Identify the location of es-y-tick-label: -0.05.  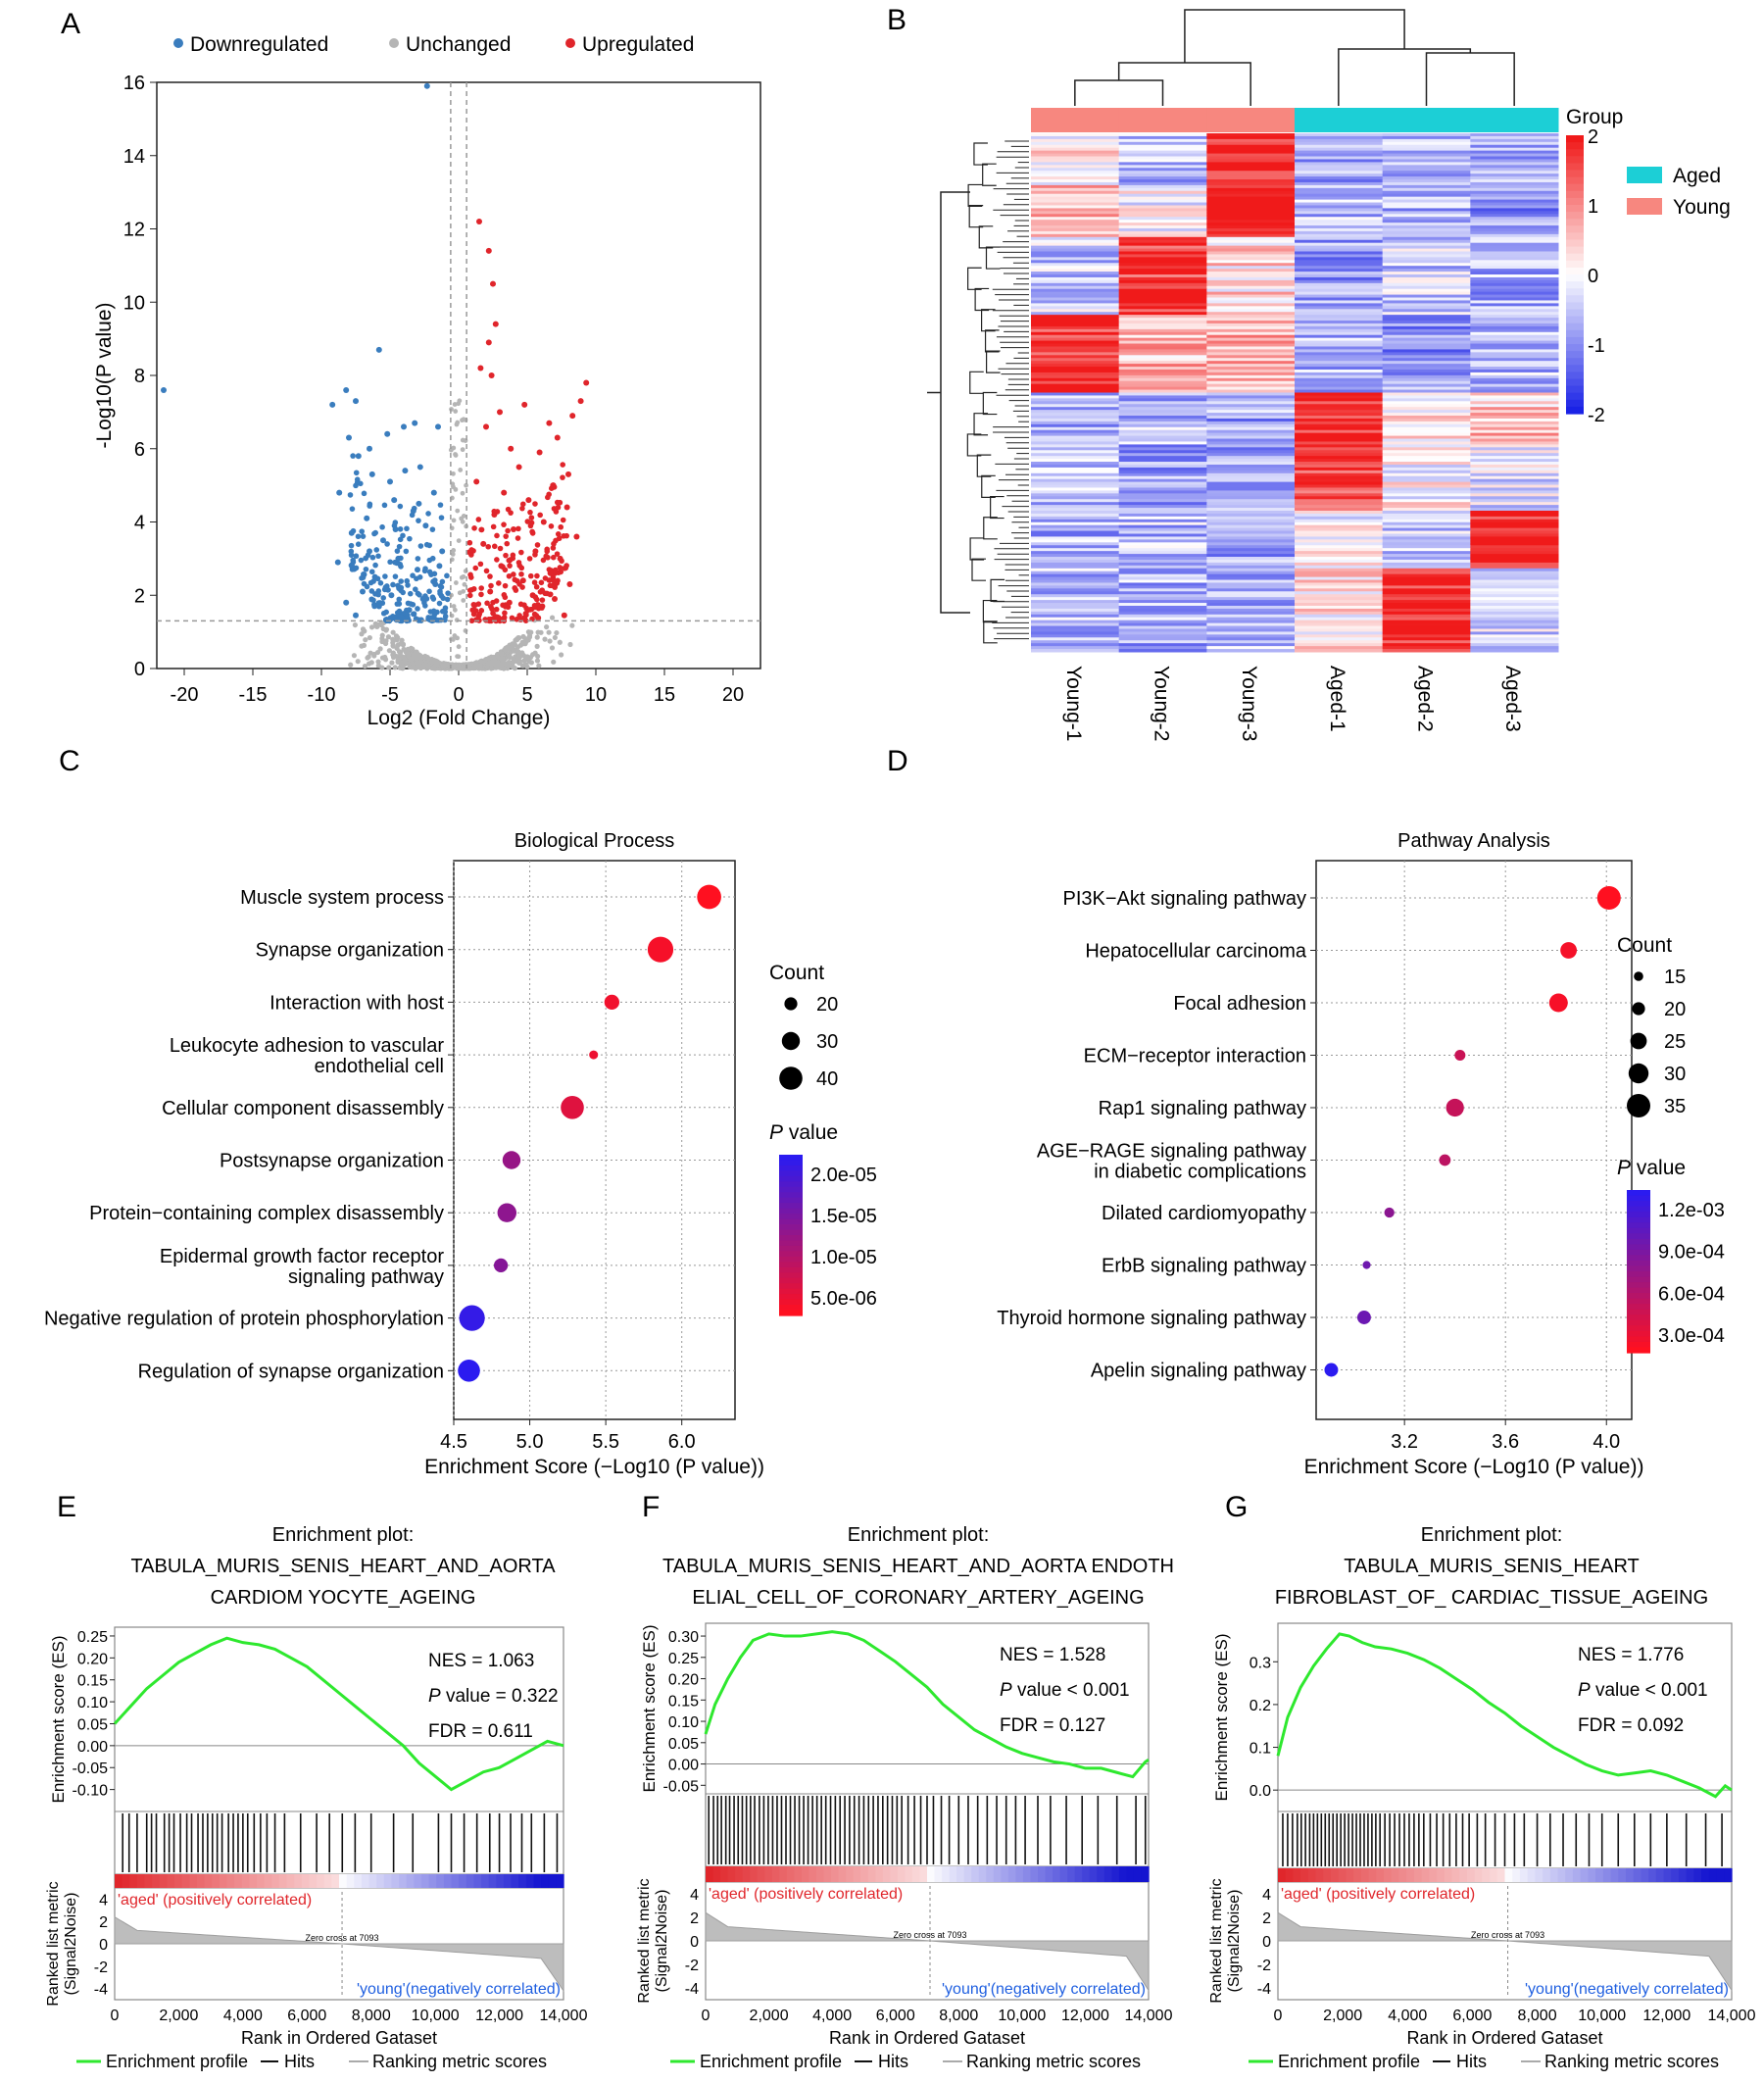
(681, 1786).